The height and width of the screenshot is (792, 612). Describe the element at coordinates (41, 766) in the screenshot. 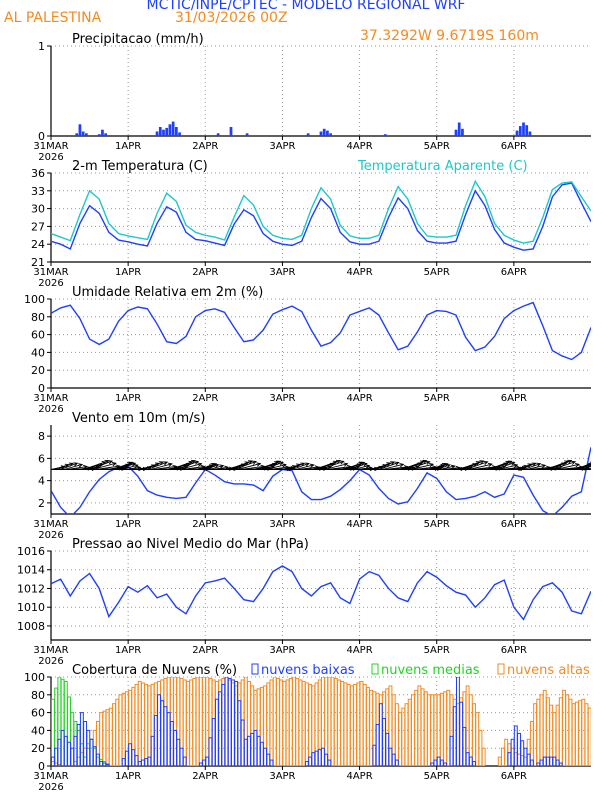

I see `y-tick-label: 0` at that location.